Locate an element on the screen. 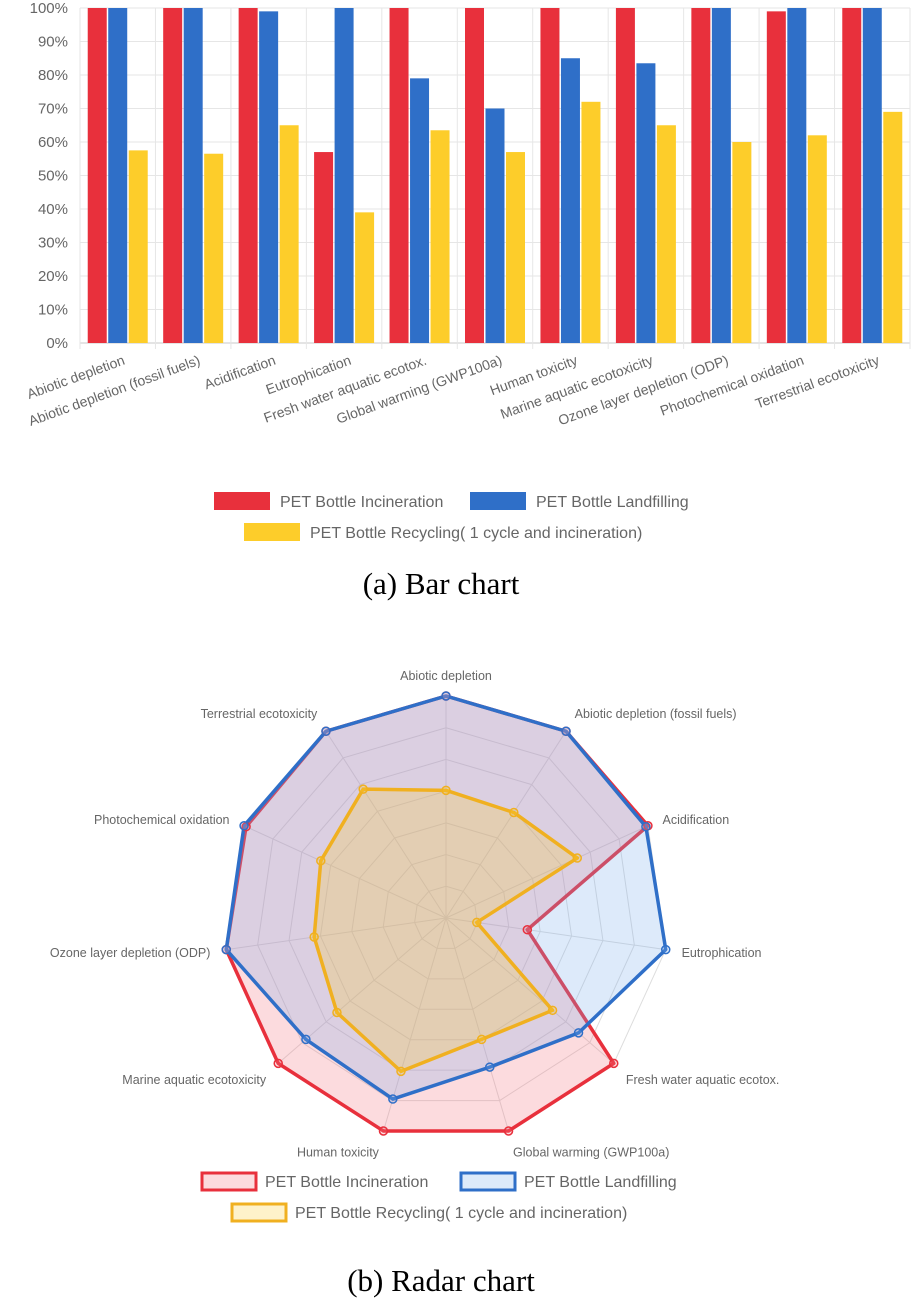 The height and width of the screenshot is (1299, 914). radar-axis-label: Human toxicity is located at coordinates (338, 1152).